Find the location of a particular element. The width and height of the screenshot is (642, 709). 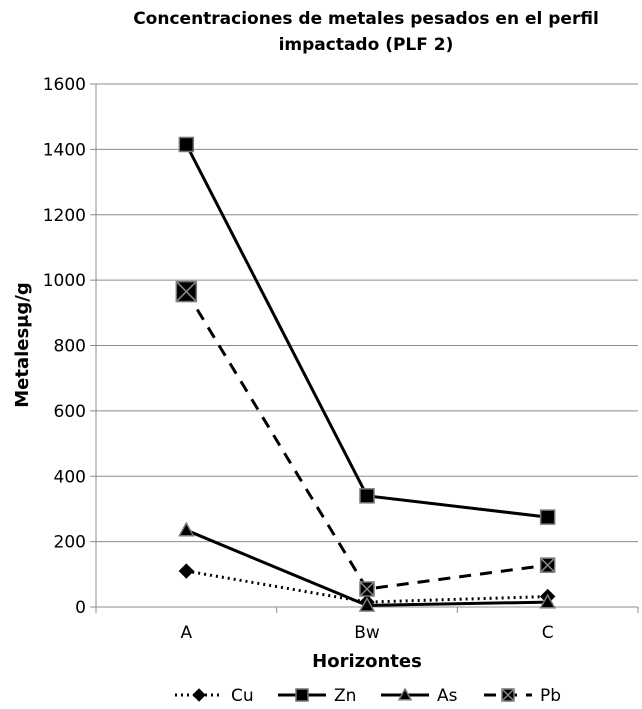

legend-item-pb: Pb is located at coordinates (522, 696).